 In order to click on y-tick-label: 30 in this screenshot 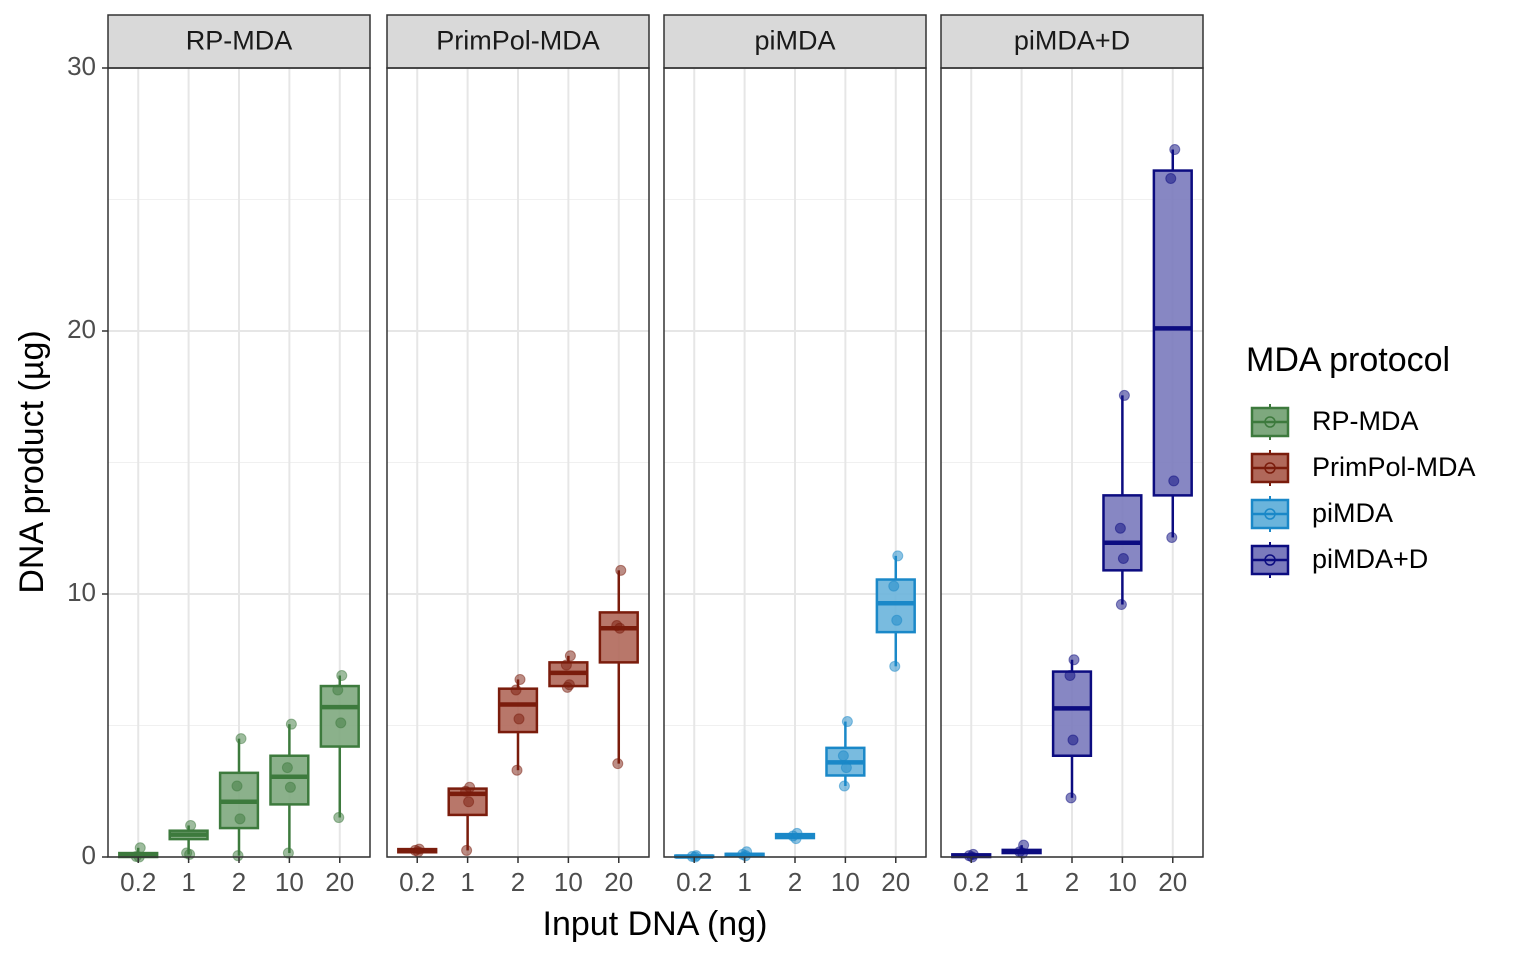, I will do `click(81, 66)`.